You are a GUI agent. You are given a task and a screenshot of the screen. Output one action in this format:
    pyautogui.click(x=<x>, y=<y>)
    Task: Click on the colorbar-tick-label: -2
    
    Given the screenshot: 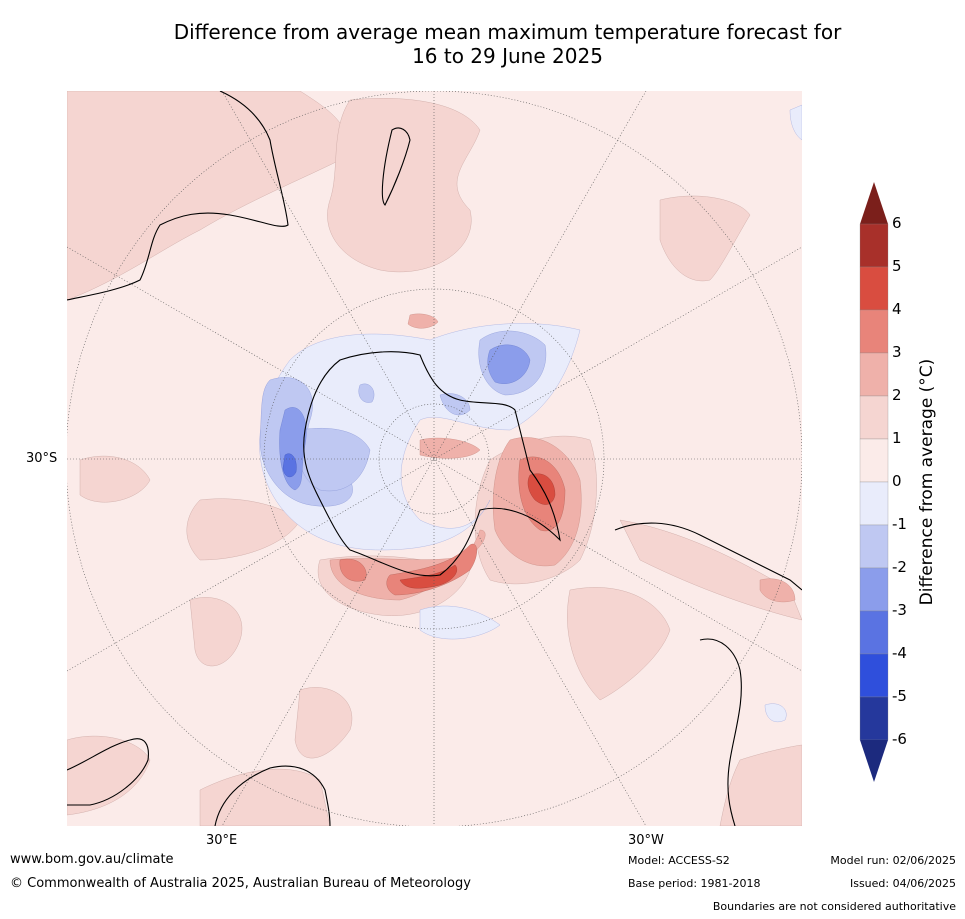 What is the action you would take?
    pyautogui.click(x=899, y=567)
    